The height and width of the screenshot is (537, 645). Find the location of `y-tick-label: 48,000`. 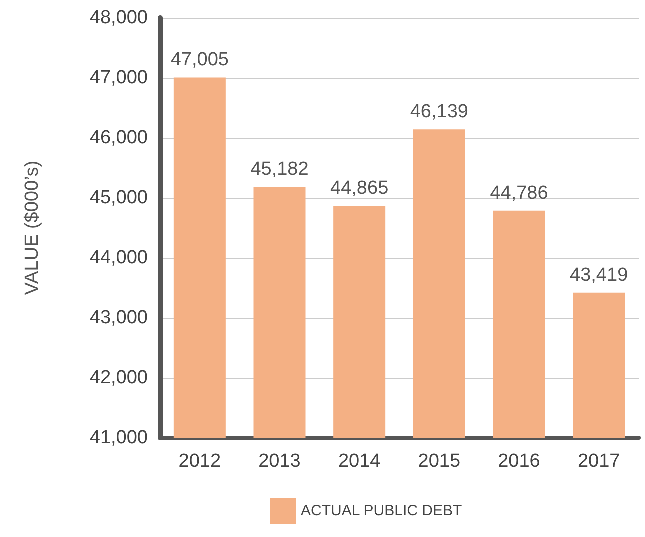

y-tick-label: 48,000 is located at coordinates (119, 18).